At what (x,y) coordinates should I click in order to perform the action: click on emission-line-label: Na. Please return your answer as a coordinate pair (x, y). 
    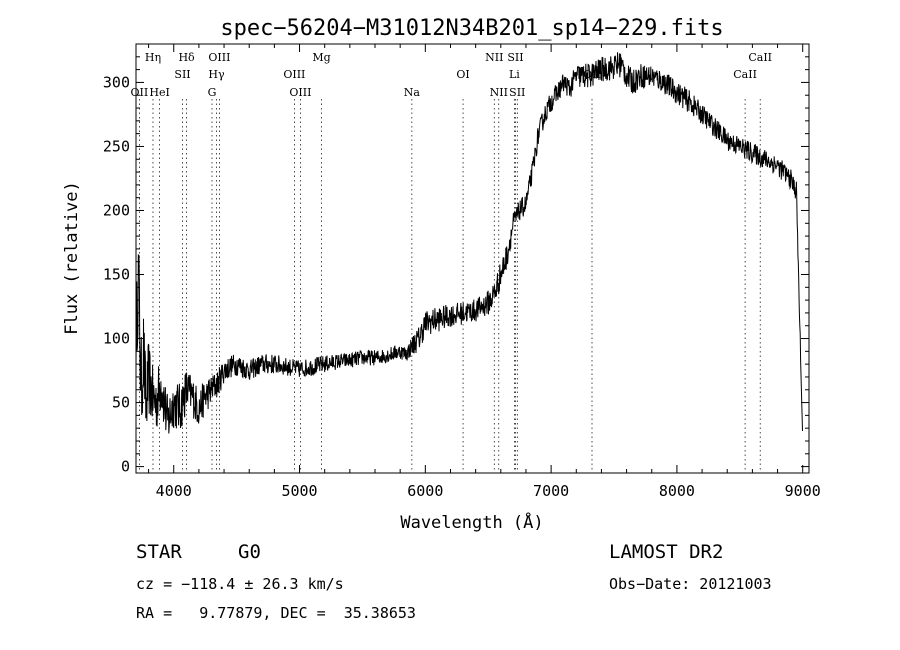
    Looking at the image, I should click on (412, 92).